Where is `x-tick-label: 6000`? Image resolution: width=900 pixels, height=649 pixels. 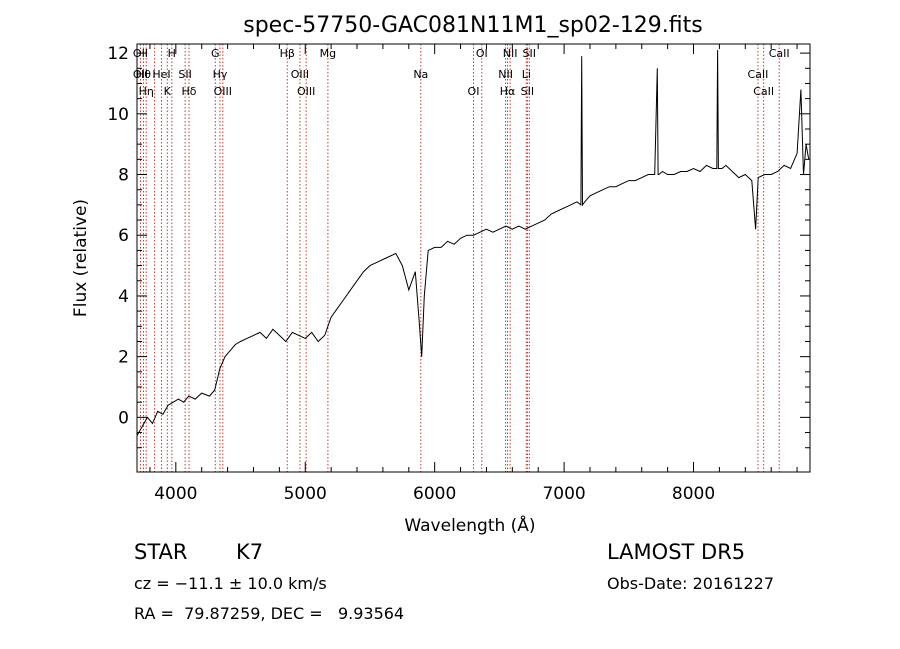
x-tick-label: 6000 is located at coordinates (434, 494).